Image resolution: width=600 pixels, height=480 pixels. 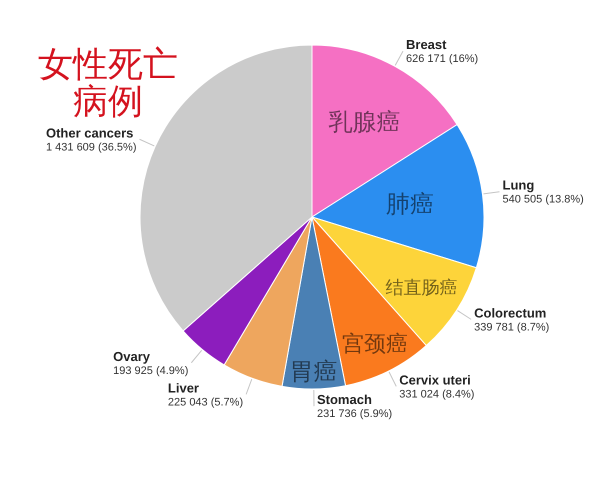 I want to click on text: 女性死亡病例, so click(x=108, y=83).